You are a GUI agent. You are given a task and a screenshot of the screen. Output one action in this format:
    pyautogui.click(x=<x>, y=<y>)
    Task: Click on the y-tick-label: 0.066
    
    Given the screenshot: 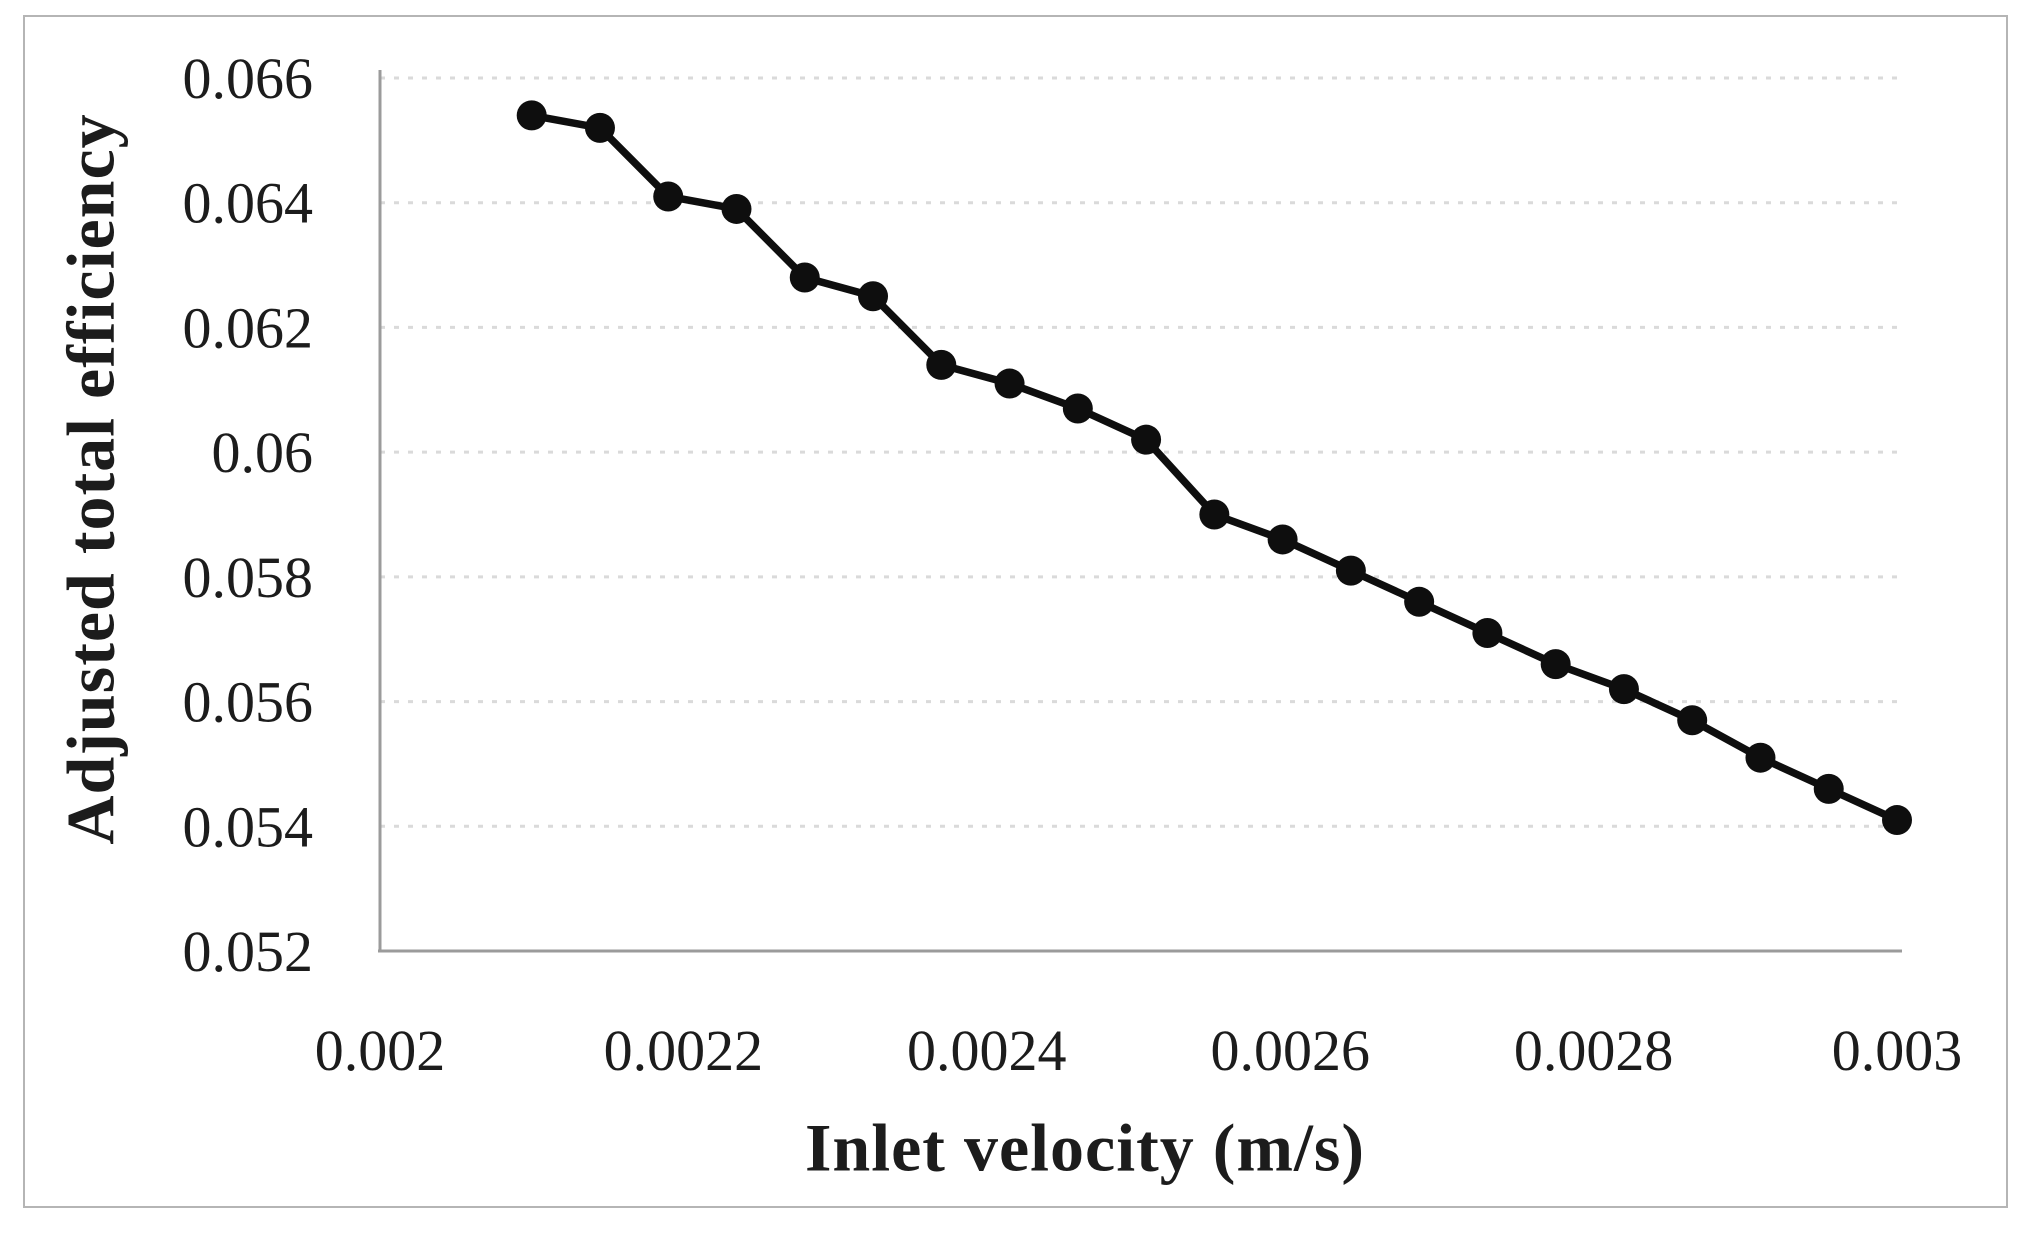 What is the action you would take?
    pyautogui.click(x=248, y=78)
    